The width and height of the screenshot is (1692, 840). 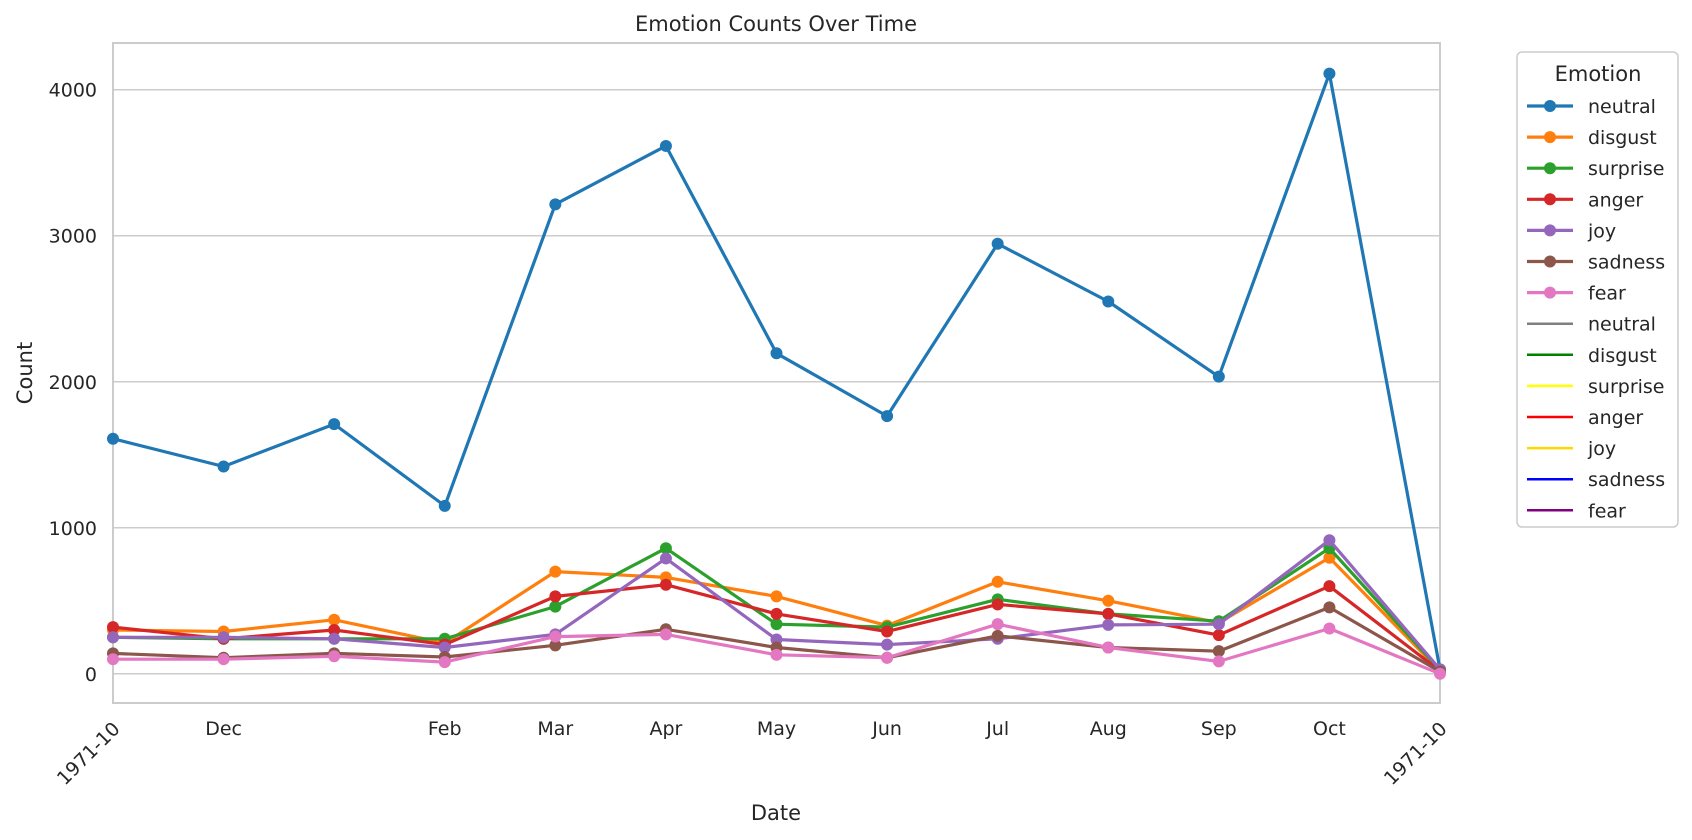 I want to click on y-tick-label: 1000, so click(x=73, y=529).